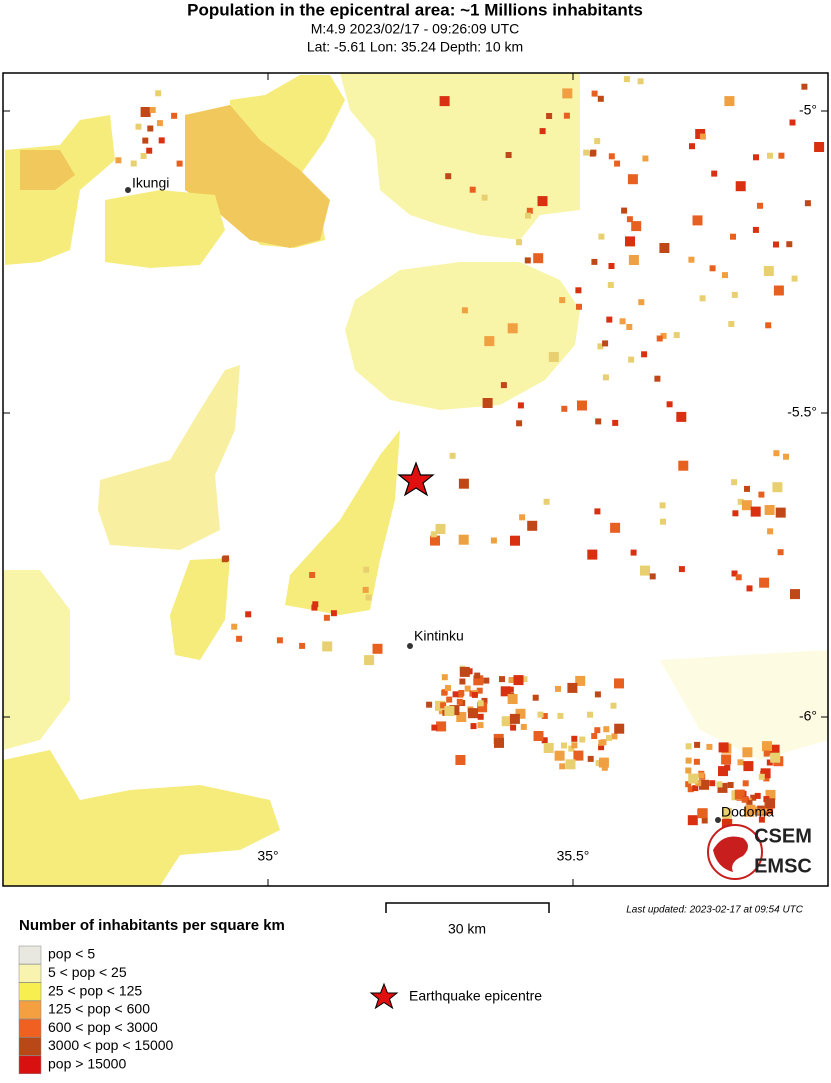 The width and height of the screenshot is (831, 1083). Describe the element at coordinates (111, 1045) in the screenshot. I see `legend-label: 3000 < pop < 15000` at that location.